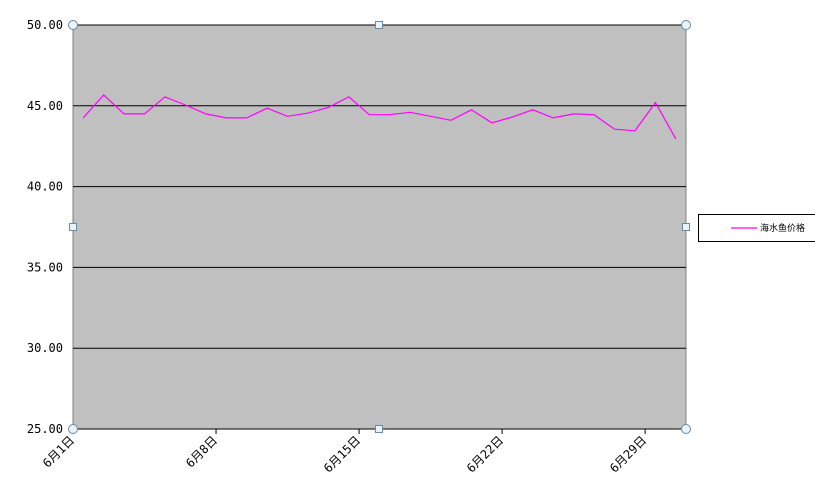 This screenshot has width=815, height=495. What do you see at coordinates (782, 228) in the screenshot?
I see `legend-label: 海水鱼价格` at bounding box center [782, 228].